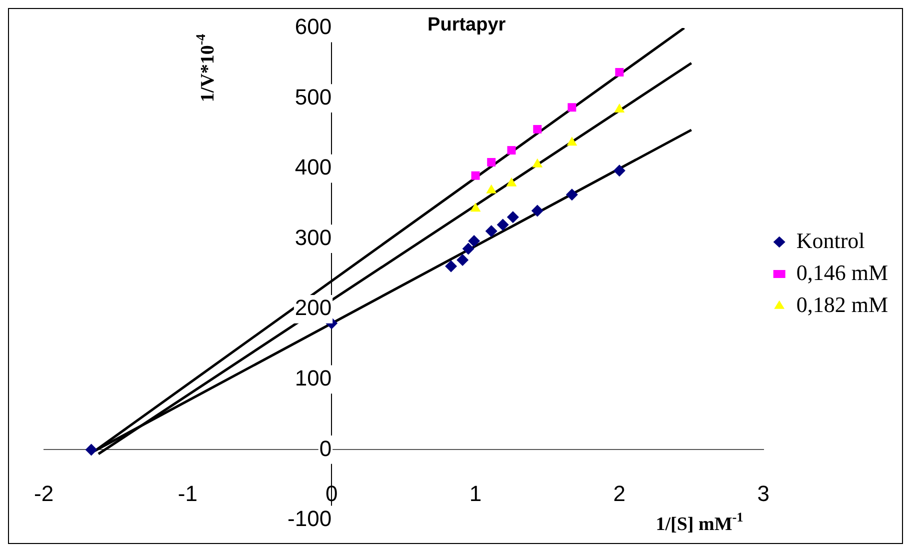  Describe the element at coordinates (206, 68) in the screenshot. I see `y-axis-title: 1/V*10-4` at that location.